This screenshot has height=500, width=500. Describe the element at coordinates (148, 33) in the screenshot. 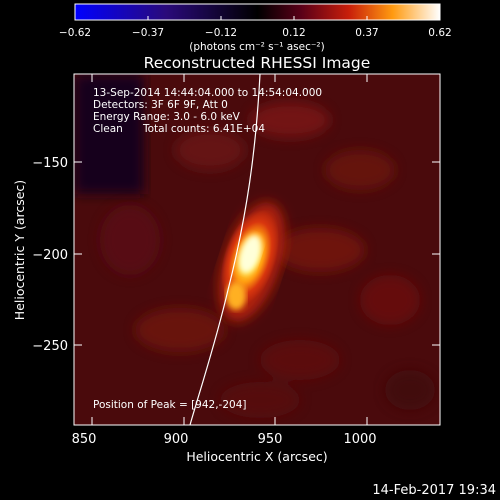

I see `colorbar-tick-label: −0.37` at that location.